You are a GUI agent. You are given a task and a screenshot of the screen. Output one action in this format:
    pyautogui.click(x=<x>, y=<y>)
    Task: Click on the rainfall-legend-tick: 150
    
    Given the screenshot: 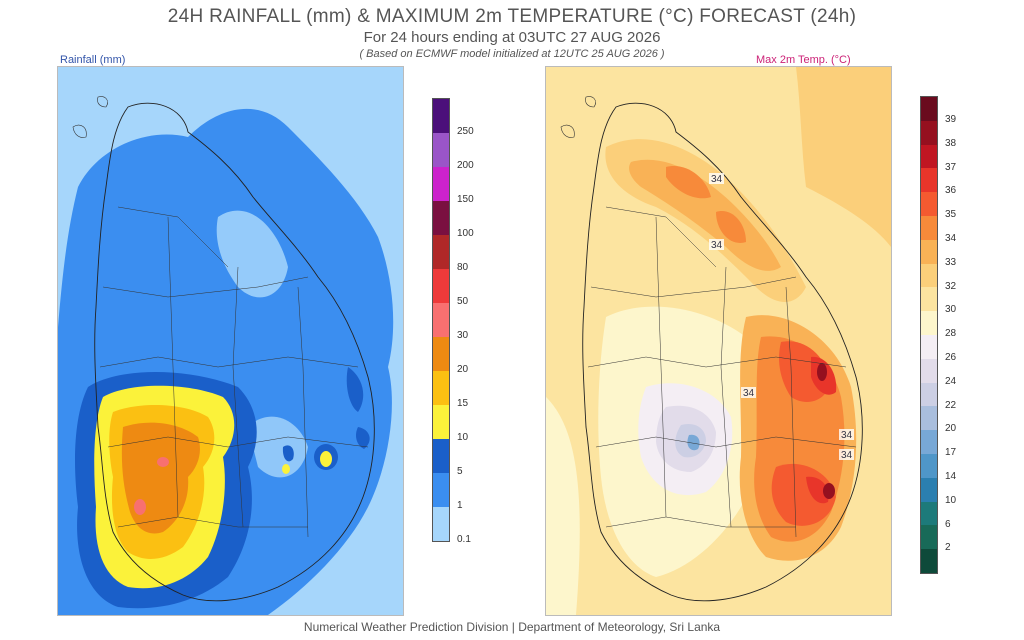 What is the action you would take?
    pyautogui.click(x=465, y=199)
    